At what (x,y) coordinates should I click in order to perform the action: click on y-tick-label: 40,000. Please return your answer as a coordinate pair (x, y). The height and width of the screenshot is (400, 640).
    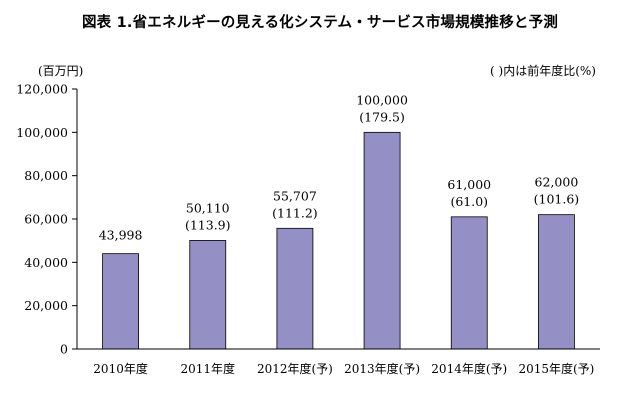
    Looking at the image, I should click on (46, 262).